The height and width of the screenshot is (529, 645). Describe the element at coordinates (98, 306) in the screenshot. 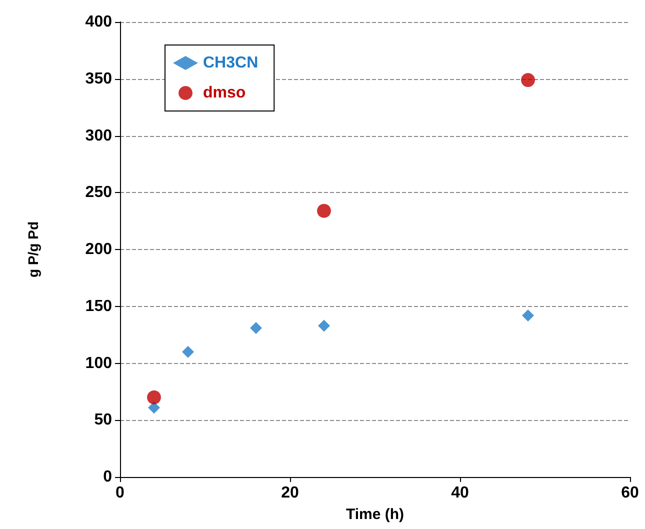

I see `y-tick-label: 150` at that location.